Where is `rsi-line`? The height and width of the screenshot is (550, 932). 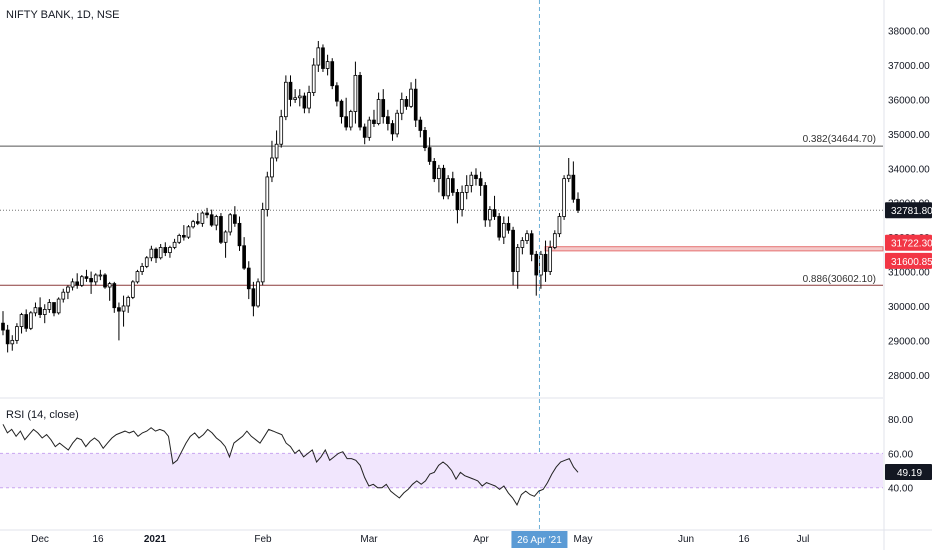
rsi-line is located at coordinates (290, 465).